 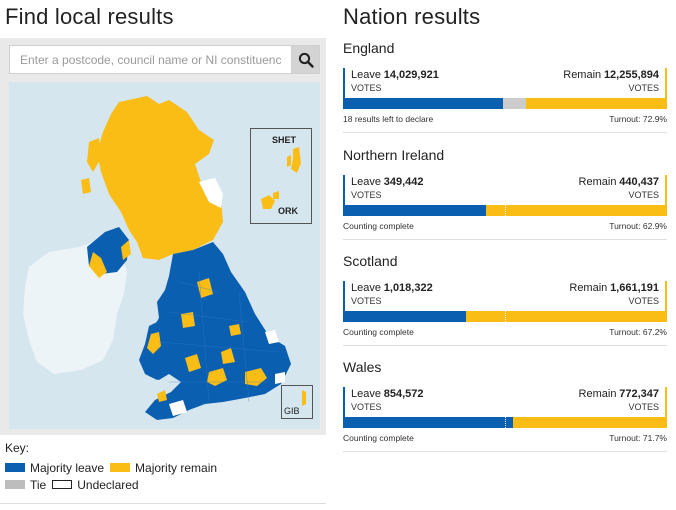 I want to click on gibraltar-label: GIB, so click(x=292, y=411).